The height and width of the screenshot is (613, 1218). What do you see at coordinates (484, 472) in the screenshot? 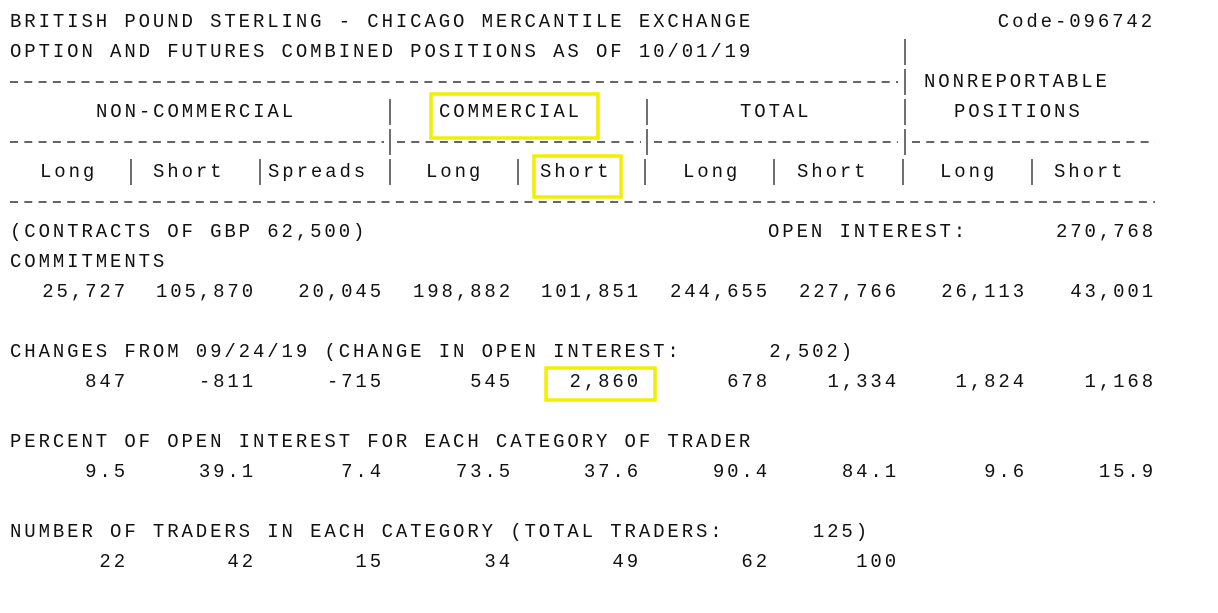
I see `percent-value: 73.5` at bounding box center [484, 472].